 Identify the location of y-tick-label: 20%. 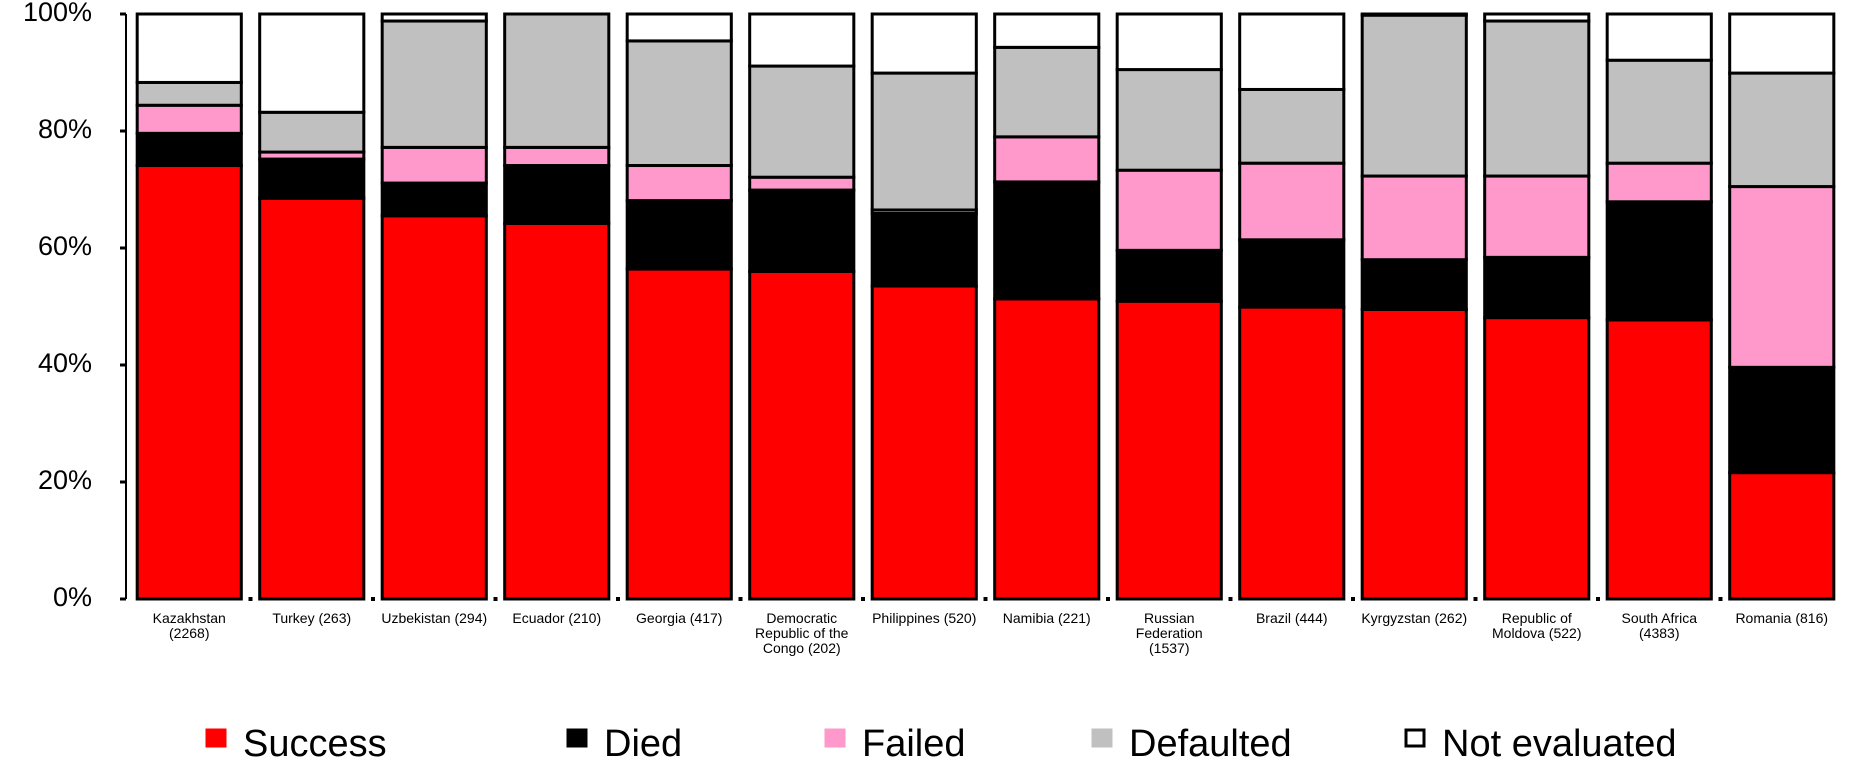
(65, 480).